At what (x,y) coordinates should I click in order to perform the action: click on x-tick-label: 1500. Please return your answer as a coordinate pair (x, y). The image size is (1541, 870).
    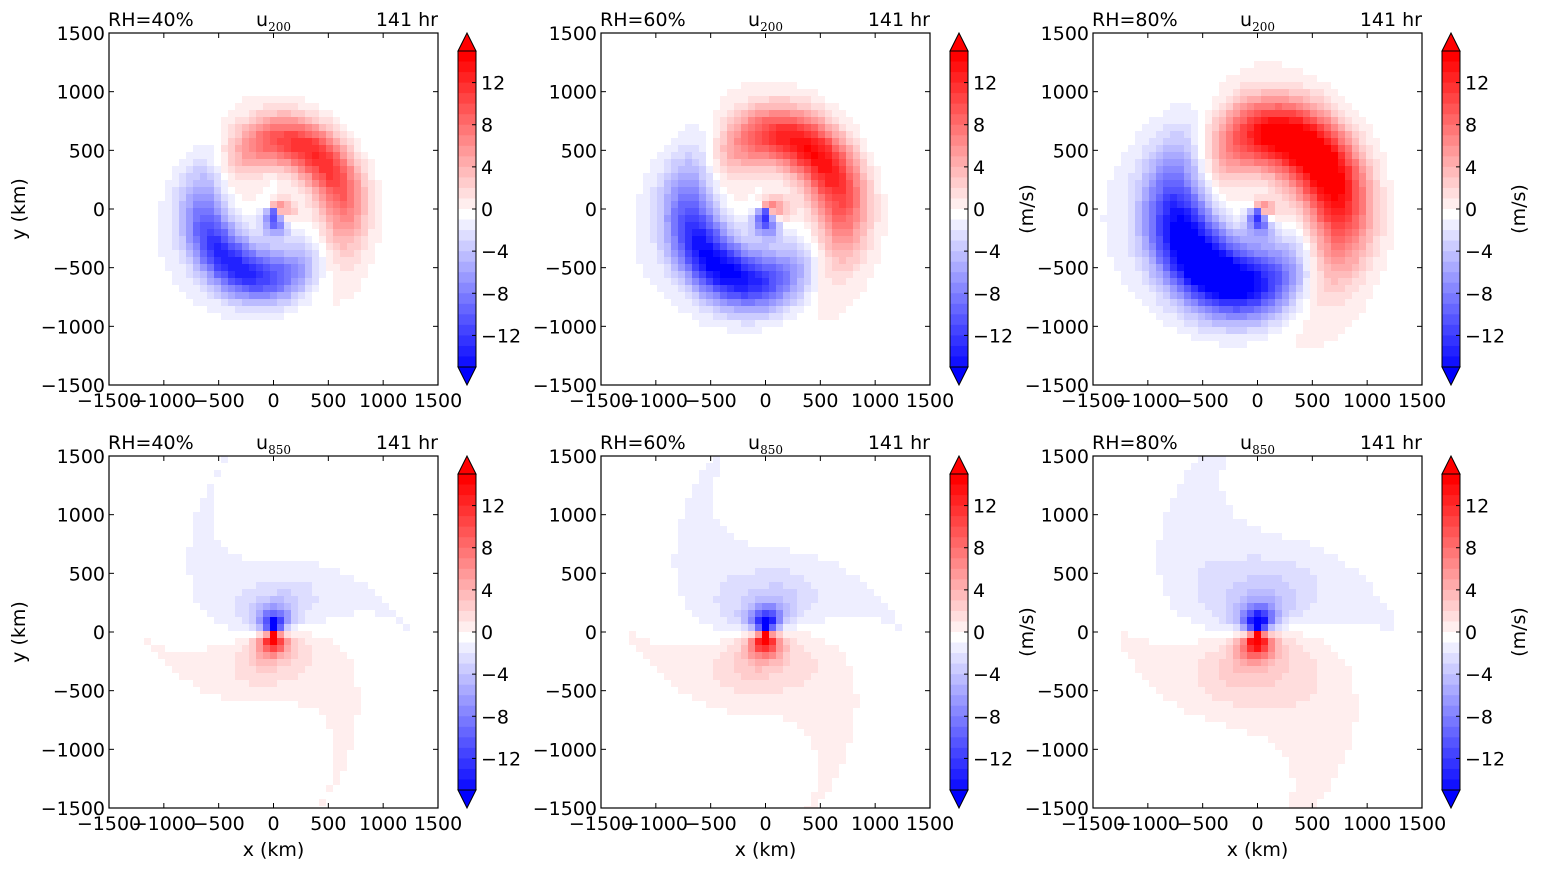
    Looking at the image, I should click on (438, 401).